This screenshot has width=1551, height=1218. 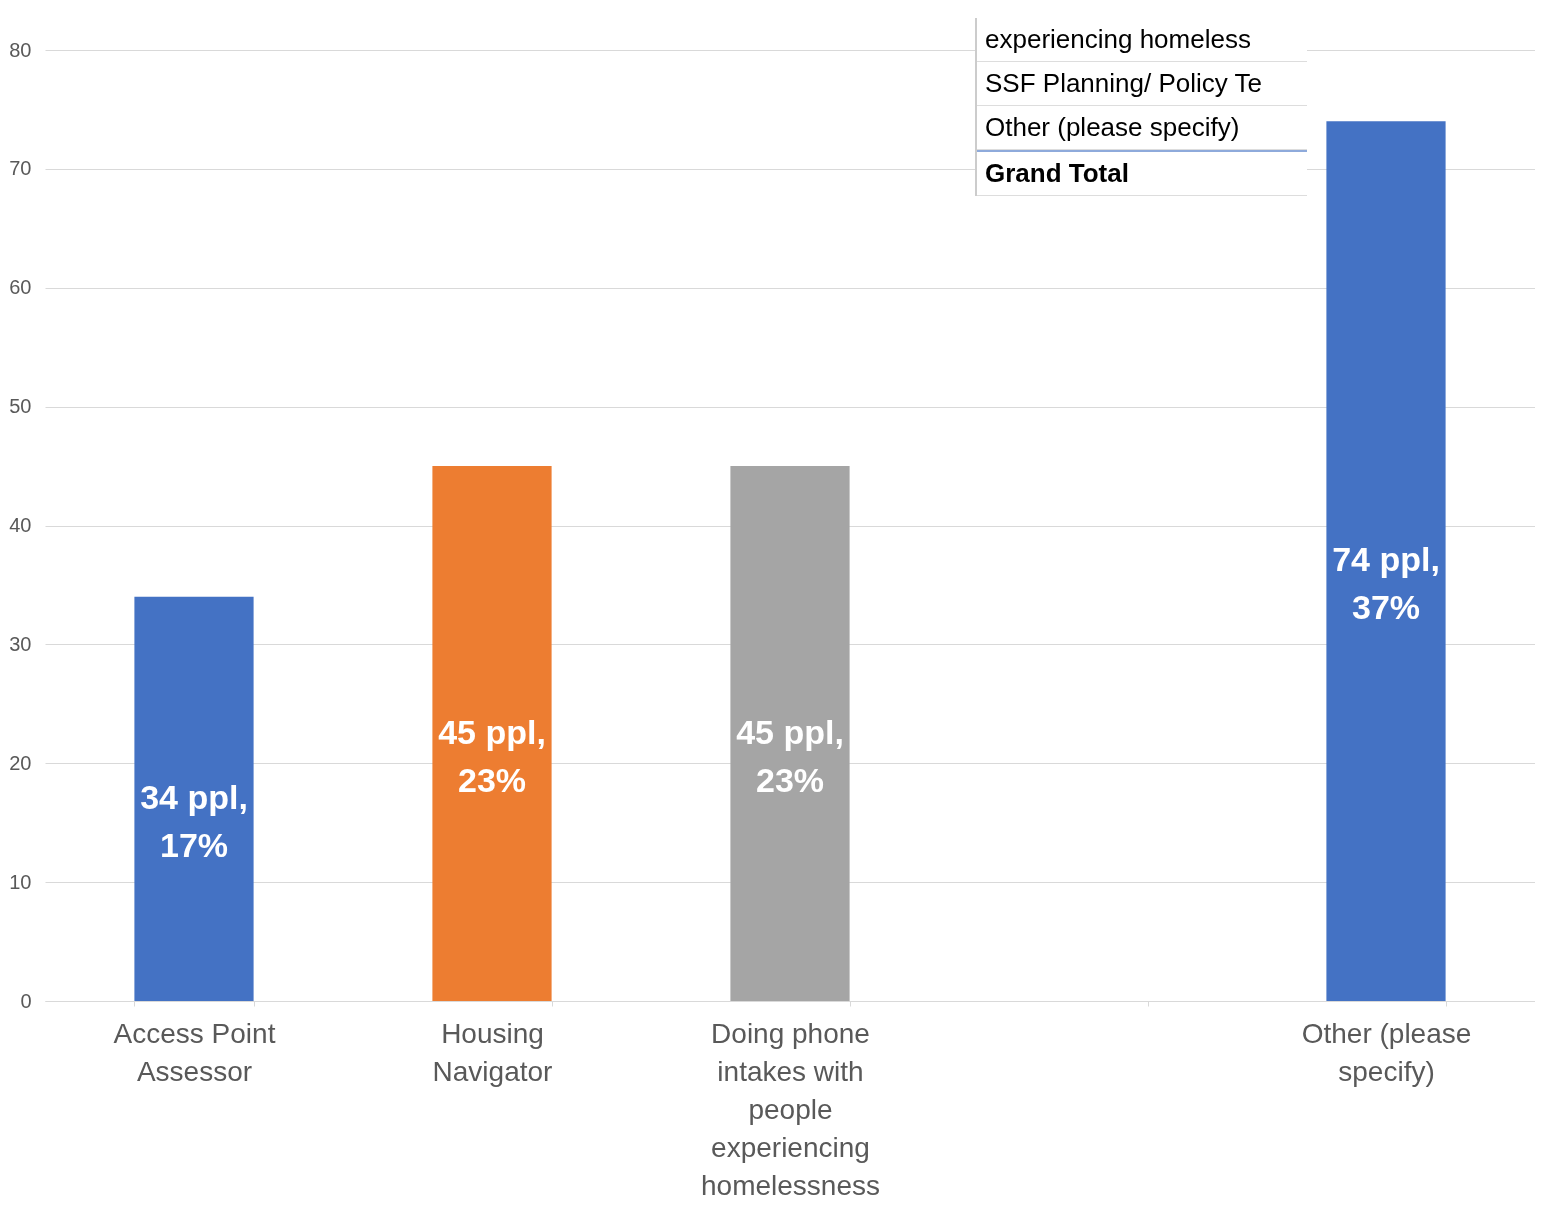 I want to click on y-tick-label: 70, so click(x=20, y=168).